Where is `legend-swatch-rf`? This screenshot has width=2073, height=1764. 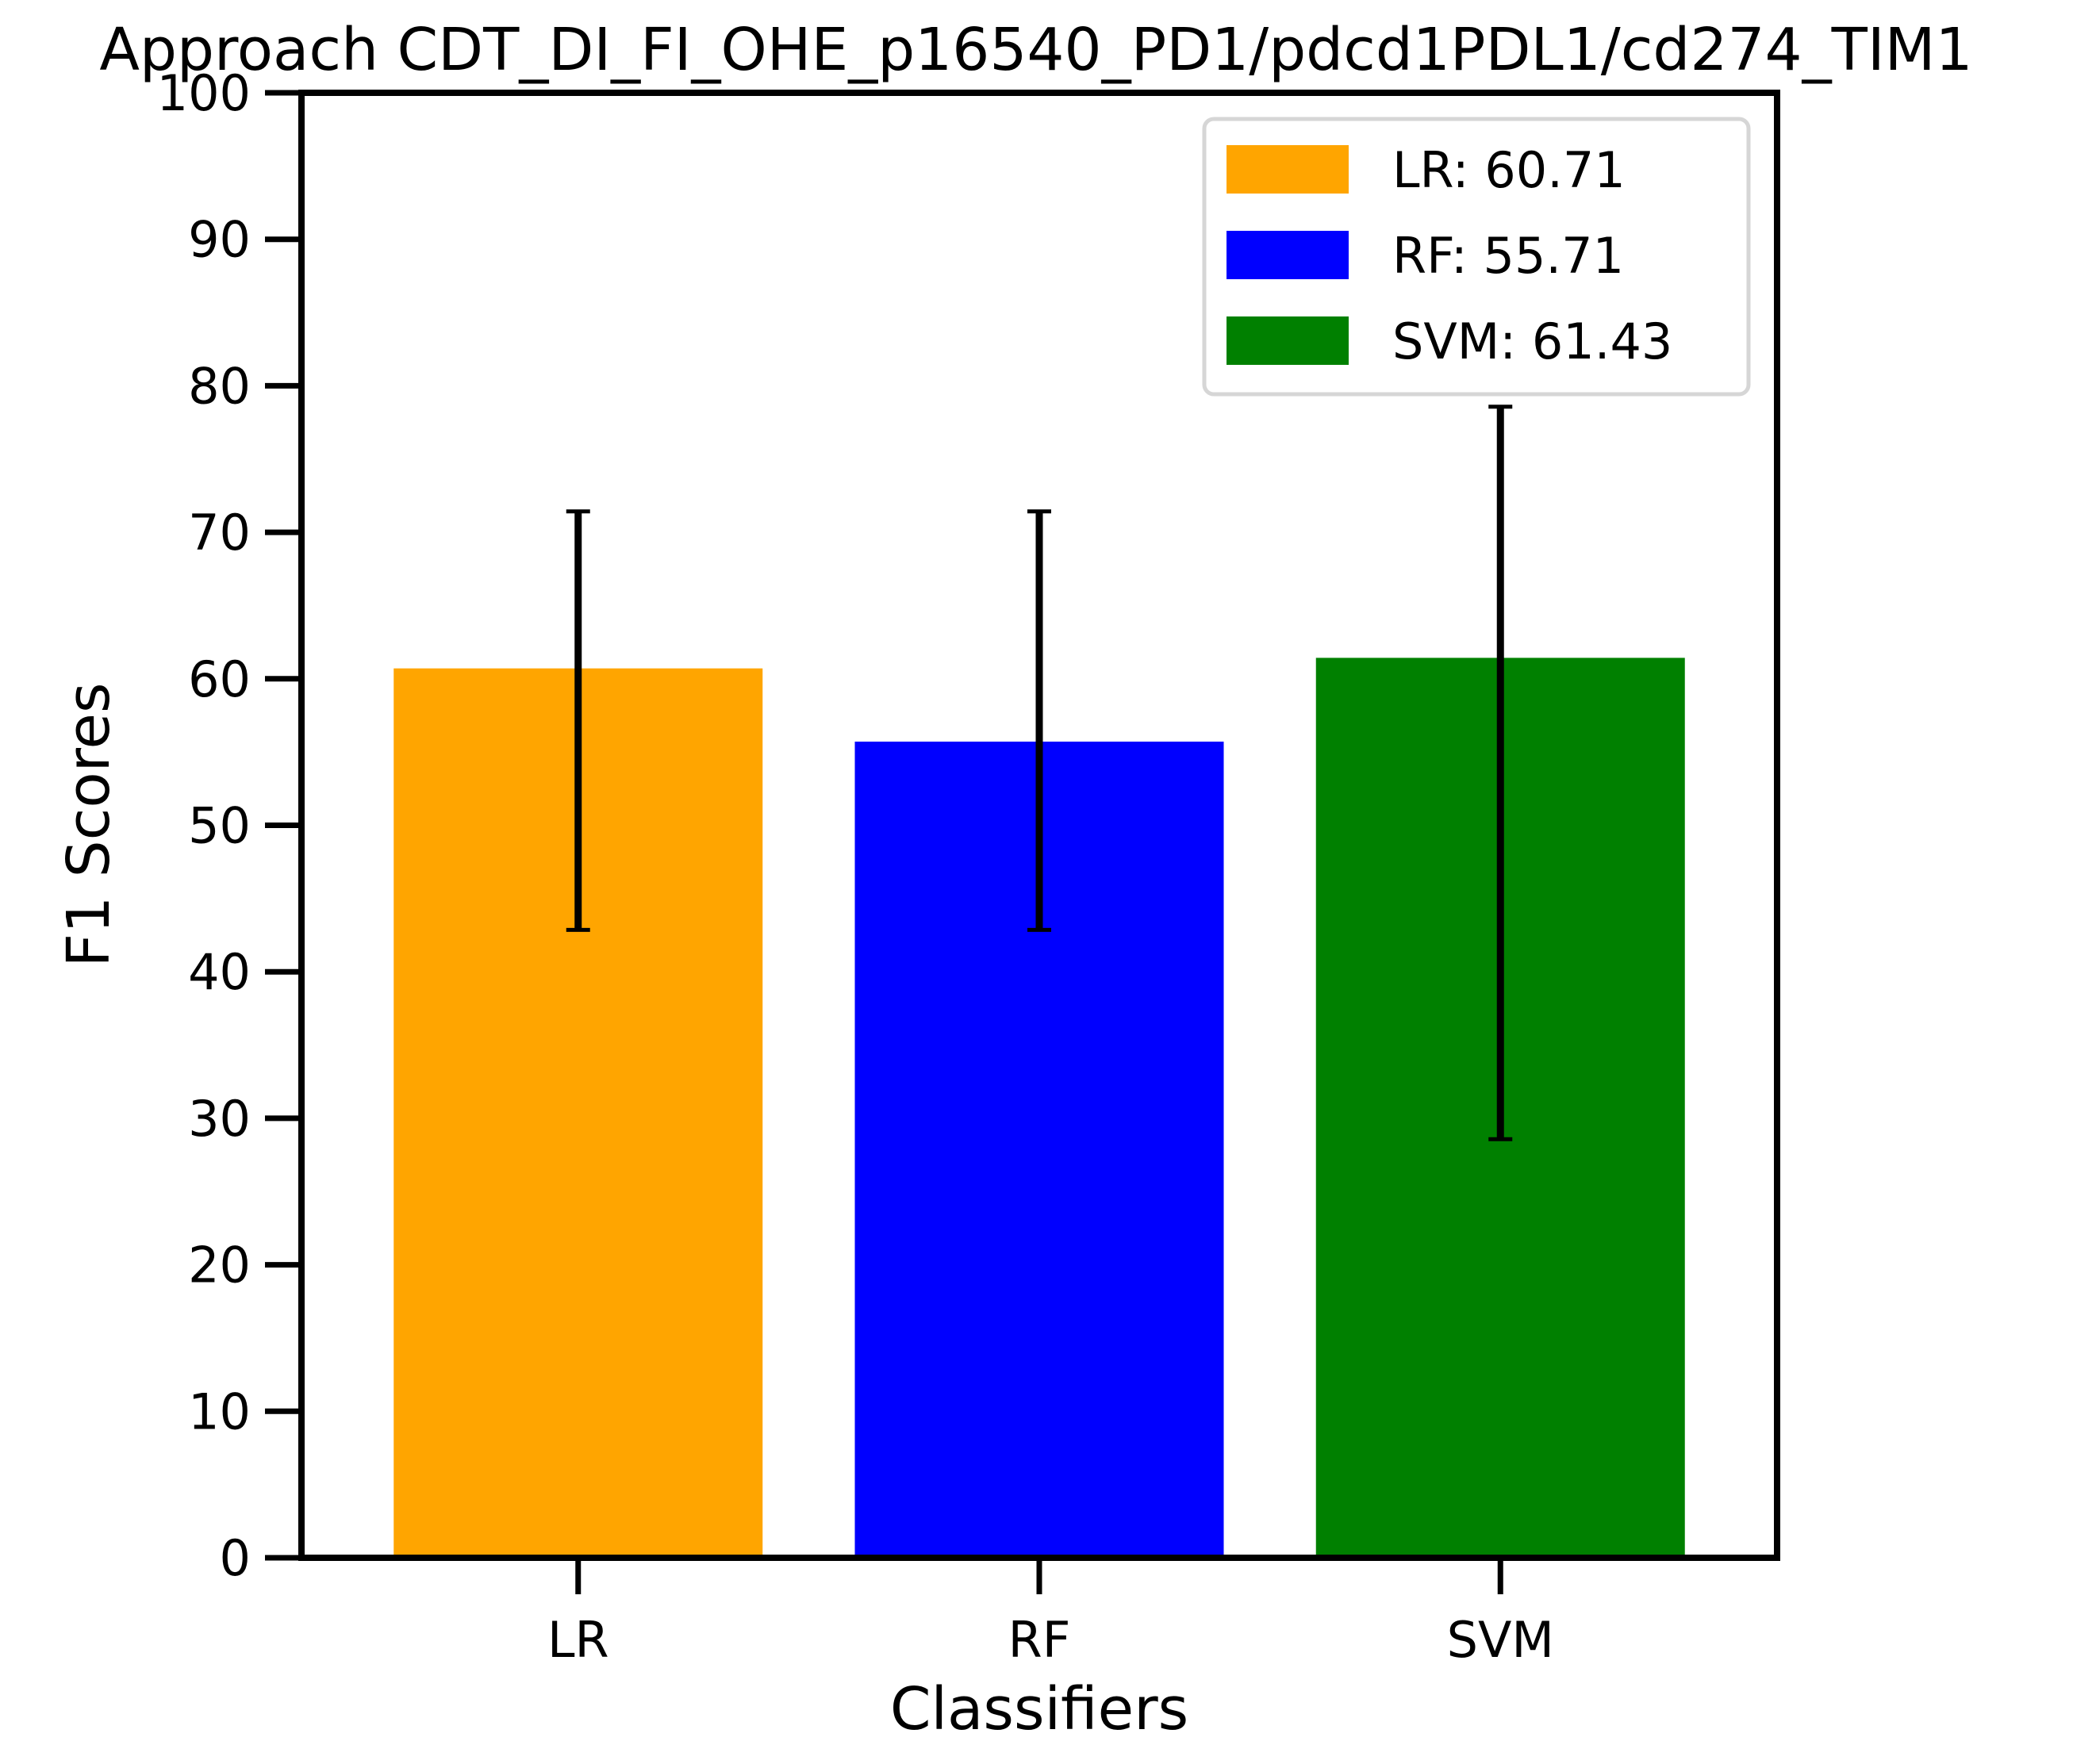
legend-swatch-rf is located at coordinates (1288, 255).